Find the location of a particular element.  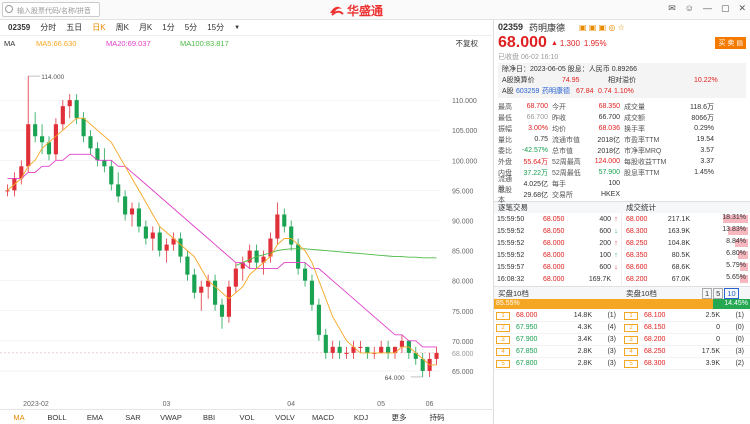

volume-stat-row: 68.250 104.8K 8.84% is located at coordinates (686, 243).